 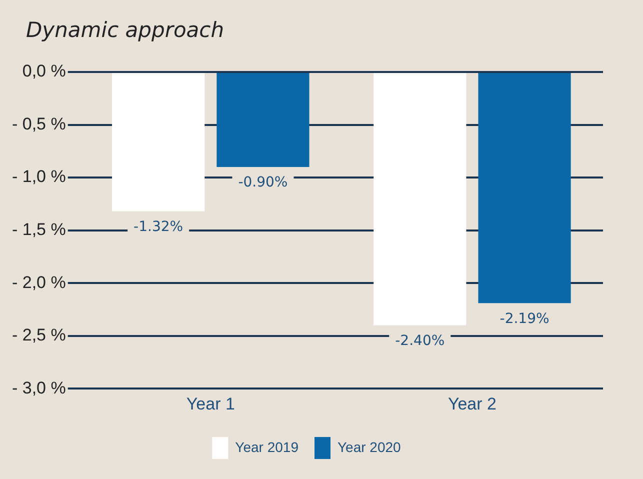 I want to click on x-tick-label: Year 2, so click(x=472, y=404).